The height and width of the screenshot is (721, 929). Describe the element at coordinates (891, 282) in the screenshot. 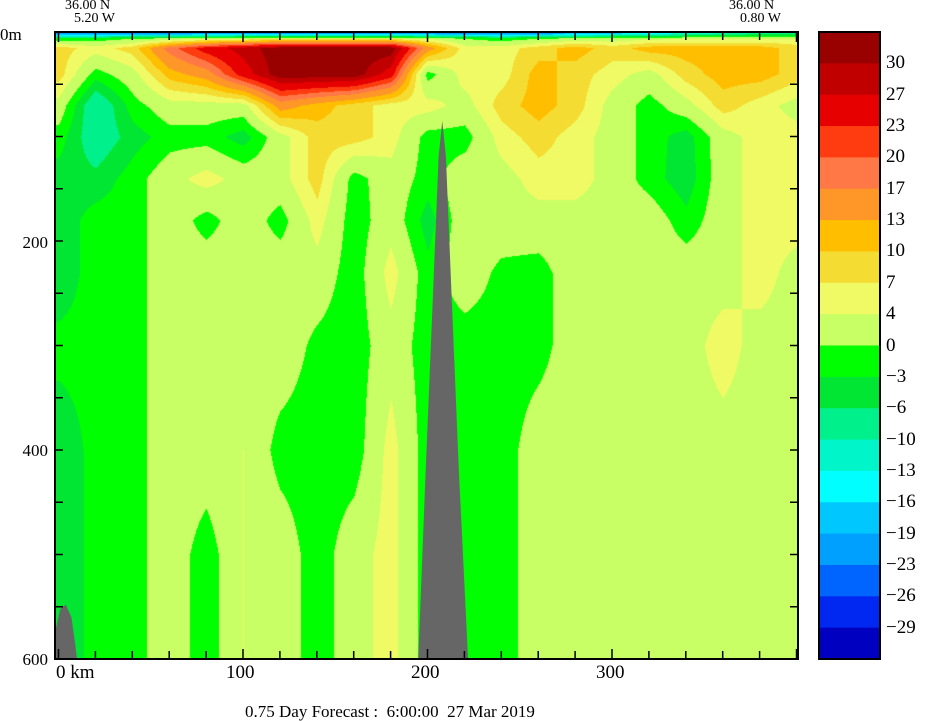

I see `colorbar-label: 7` at that location.